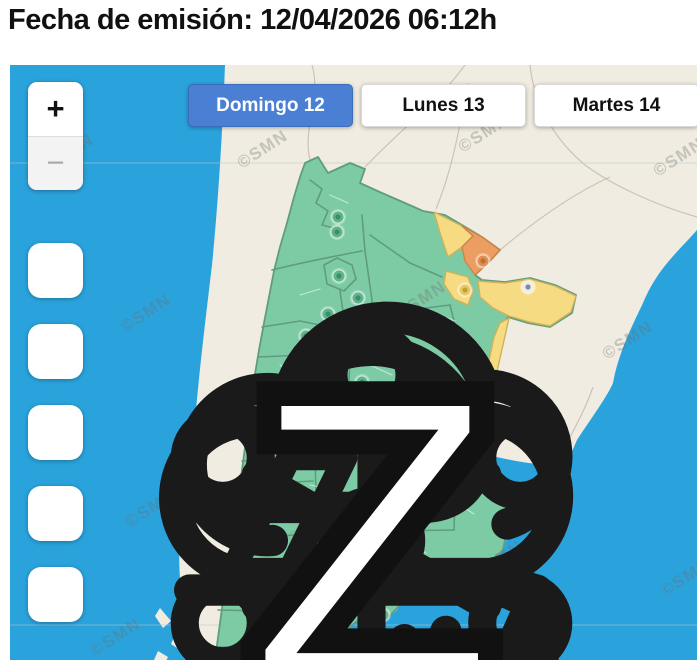 This screenshot has width=697, height=660. What do you see at coordinates (481, 250) in the screenshot?
I see `zone-orange-misiones` at bounding box center [481, 250].